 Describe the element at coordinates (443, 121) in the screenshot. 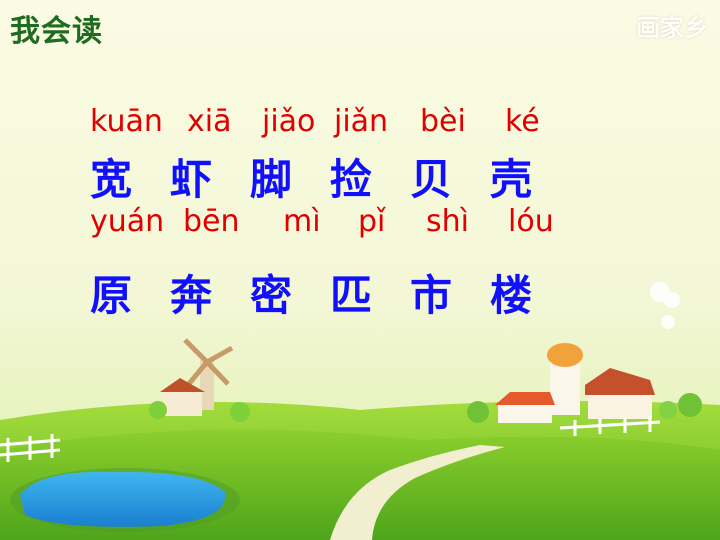

I see `pinyin-item: bèi` at that location.